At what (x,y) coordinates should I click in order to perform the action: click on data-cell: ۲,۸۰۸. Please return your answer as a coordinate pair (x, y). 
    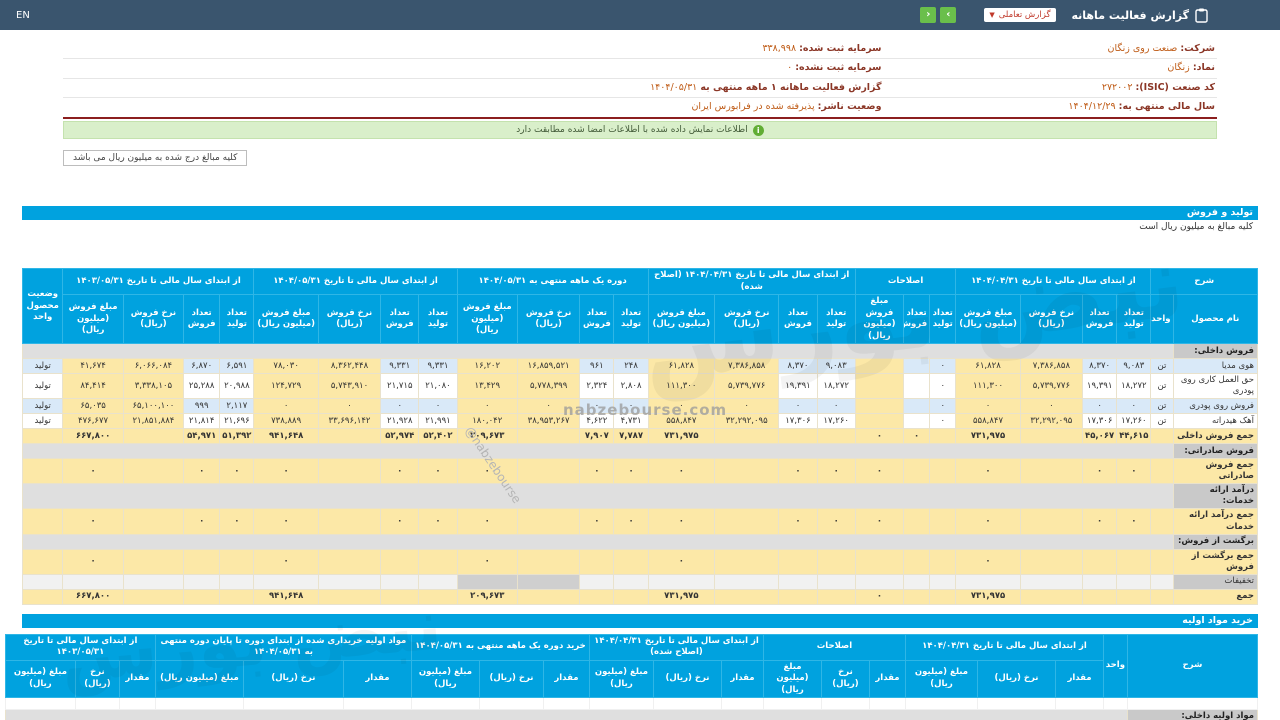
    Looking at the image, I should click on (631, 386).